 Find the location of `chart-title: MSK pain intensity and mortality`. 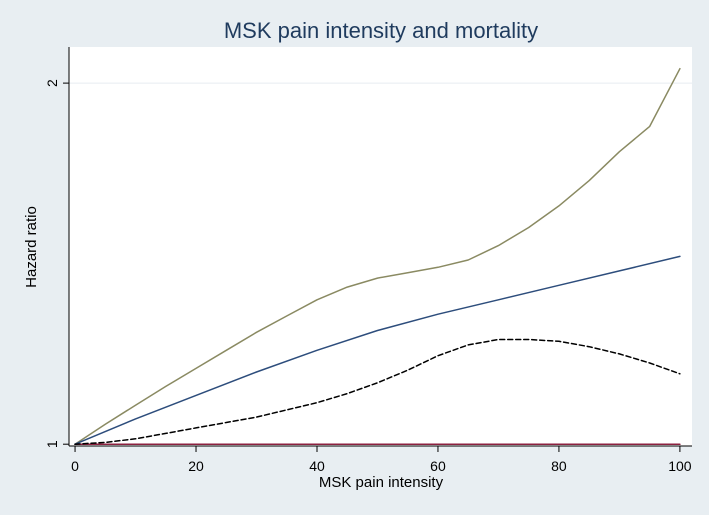

chart-title: MSK pain intensity and mortality is located at coordinates (381, 30).